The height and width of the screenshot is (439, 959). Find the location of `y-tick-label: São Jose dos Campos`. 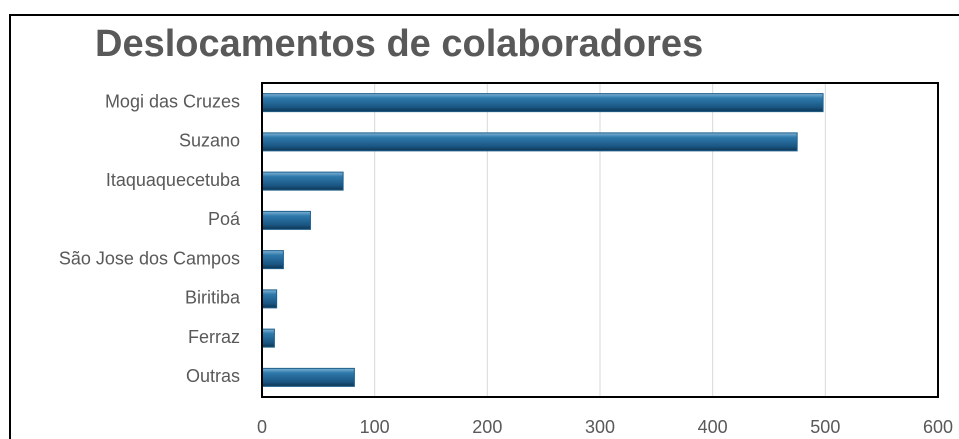

y-tick-label: São Jose dos Campos is located at coordinates (149, 258).